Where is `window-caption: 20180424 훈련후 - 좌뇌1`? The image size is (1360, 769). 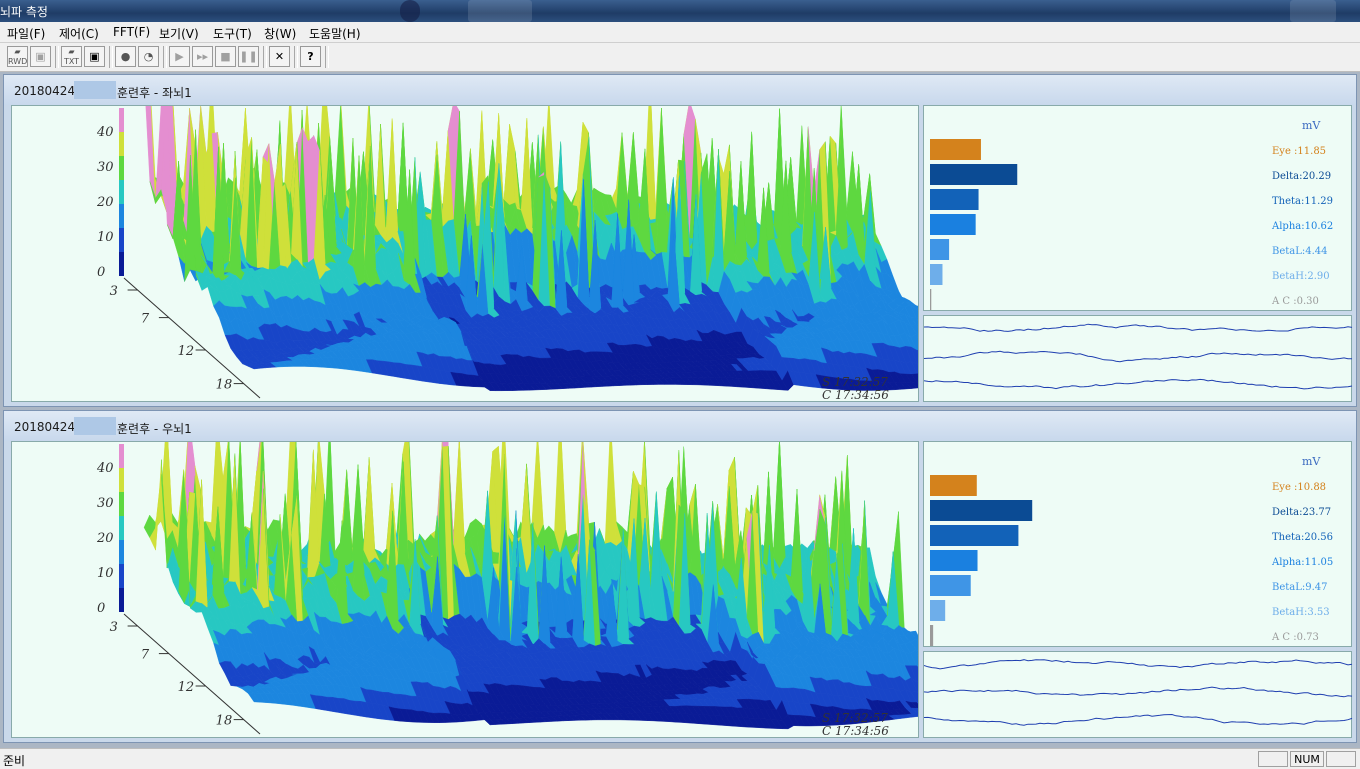 window-caption: 20180424 훈련후 - 좌뇌1 is located at coordinates (680, 90).